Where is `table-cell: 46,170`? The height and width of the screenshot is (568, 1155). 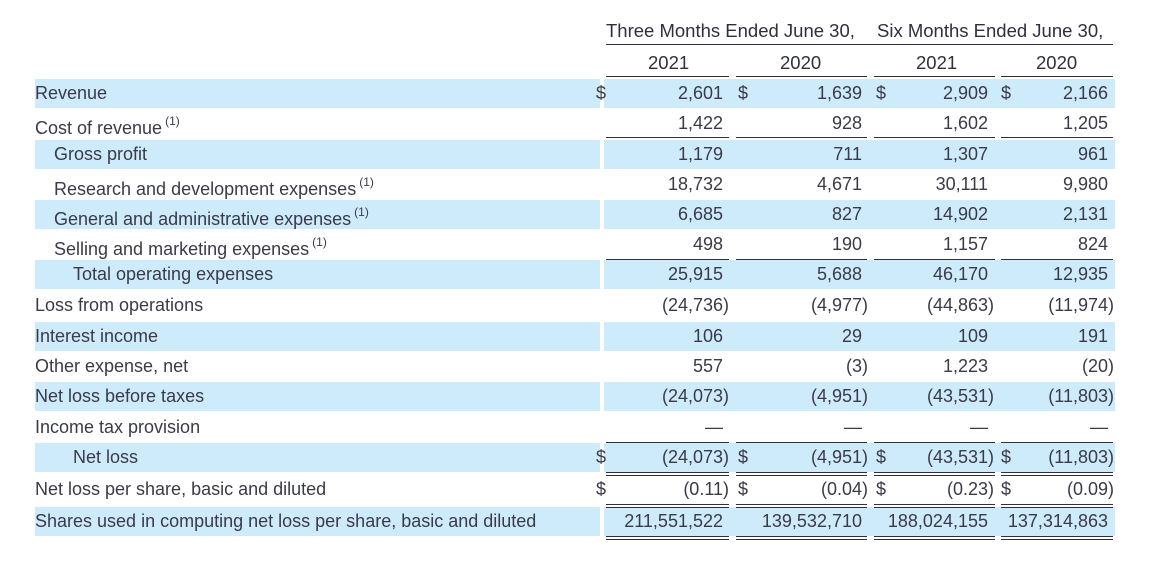 table-cell: 46,170 is located at coordinates (960, 274).